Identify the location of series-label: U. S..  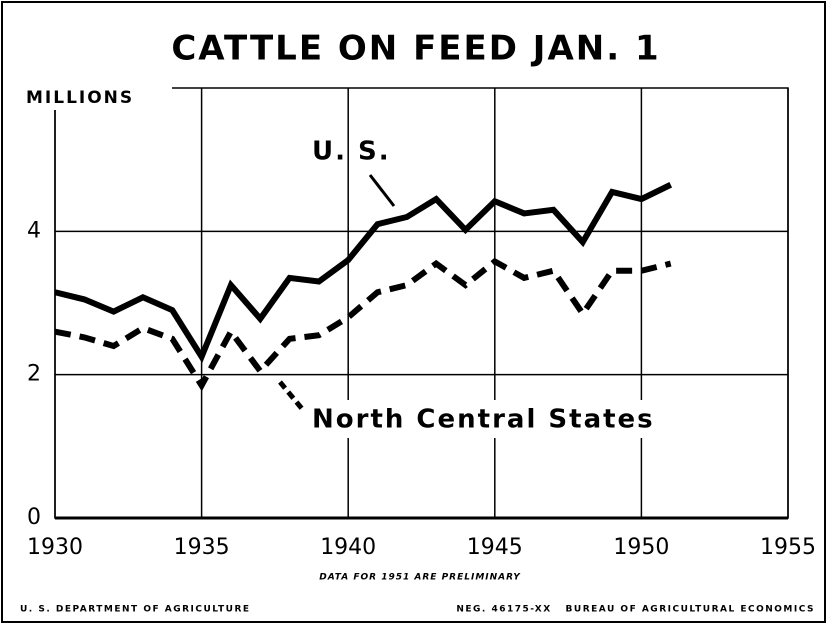
(351, 152).